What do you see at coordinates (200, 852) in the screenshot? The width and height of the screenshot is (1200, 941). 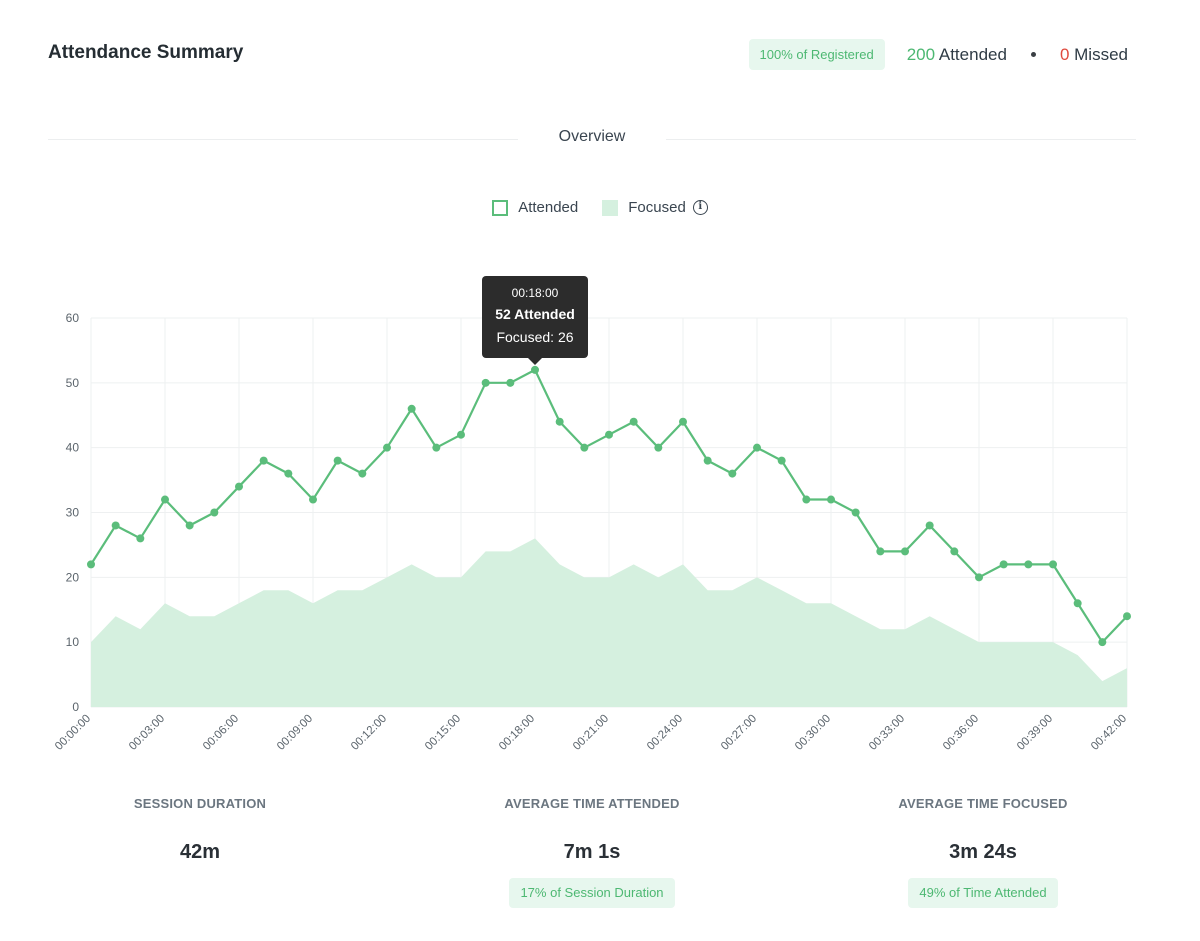 I see `stat-value: 42m` at bounding box center [200, 852].